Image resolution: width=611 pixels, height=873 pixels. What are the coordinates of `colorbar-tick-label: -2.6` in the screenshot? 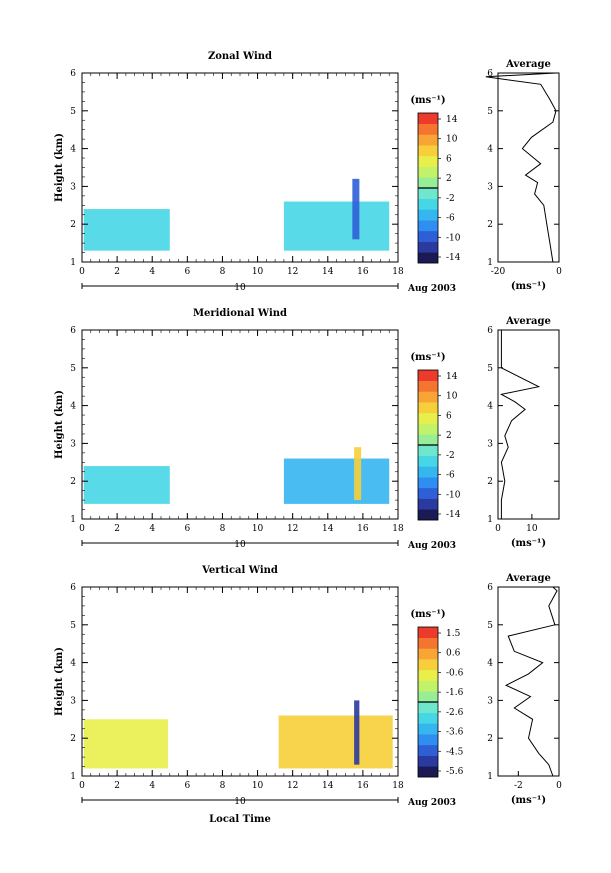 It's located at (455, 713).